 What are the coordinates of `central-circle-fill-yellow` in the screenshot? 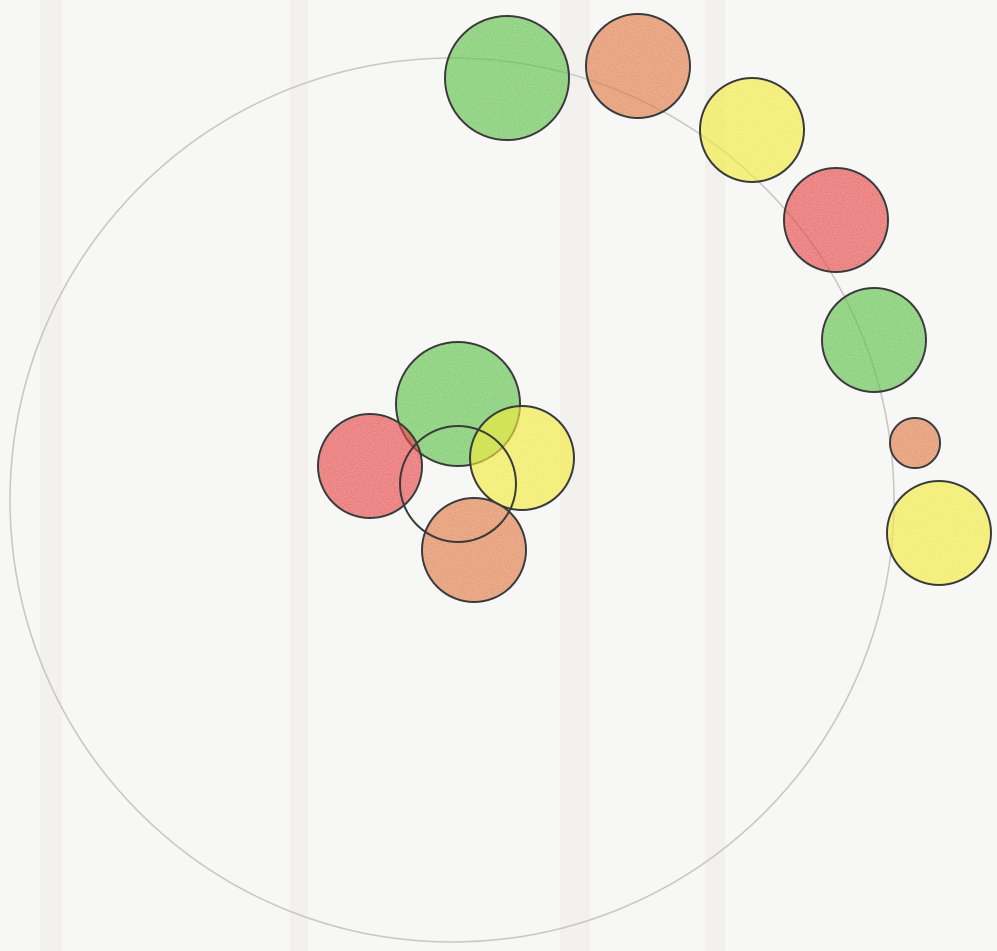 It's located at (522, 458).